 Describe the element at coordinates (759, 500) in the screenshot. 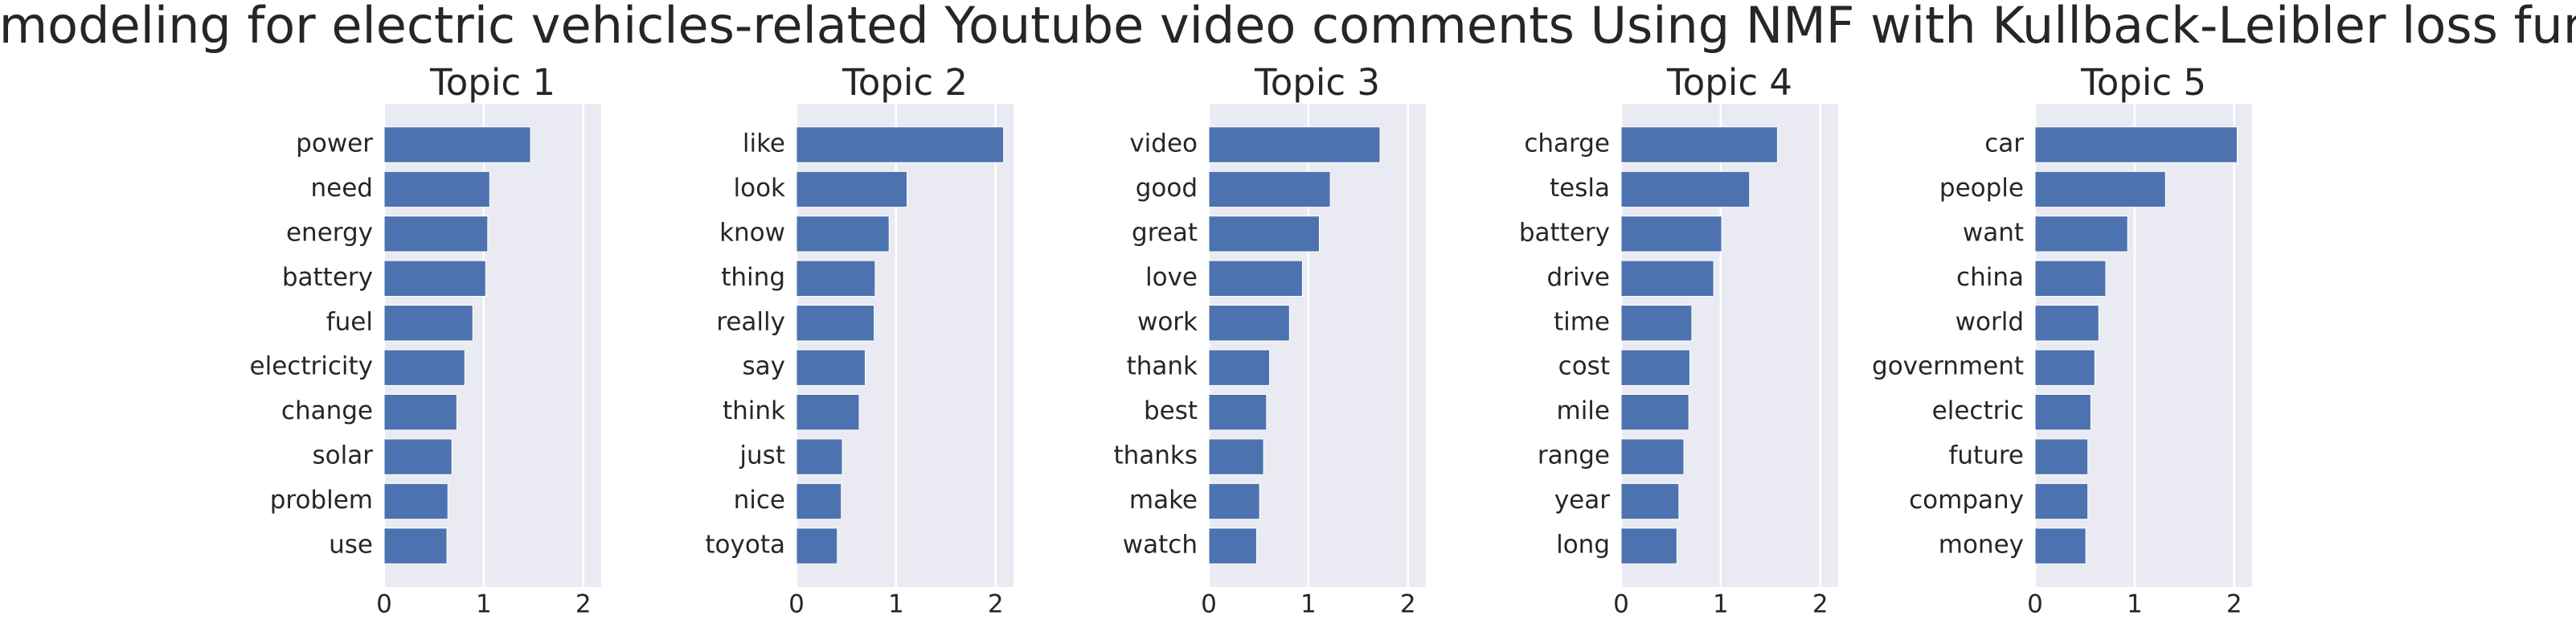

I see `y-tick-label: nice` at that location.